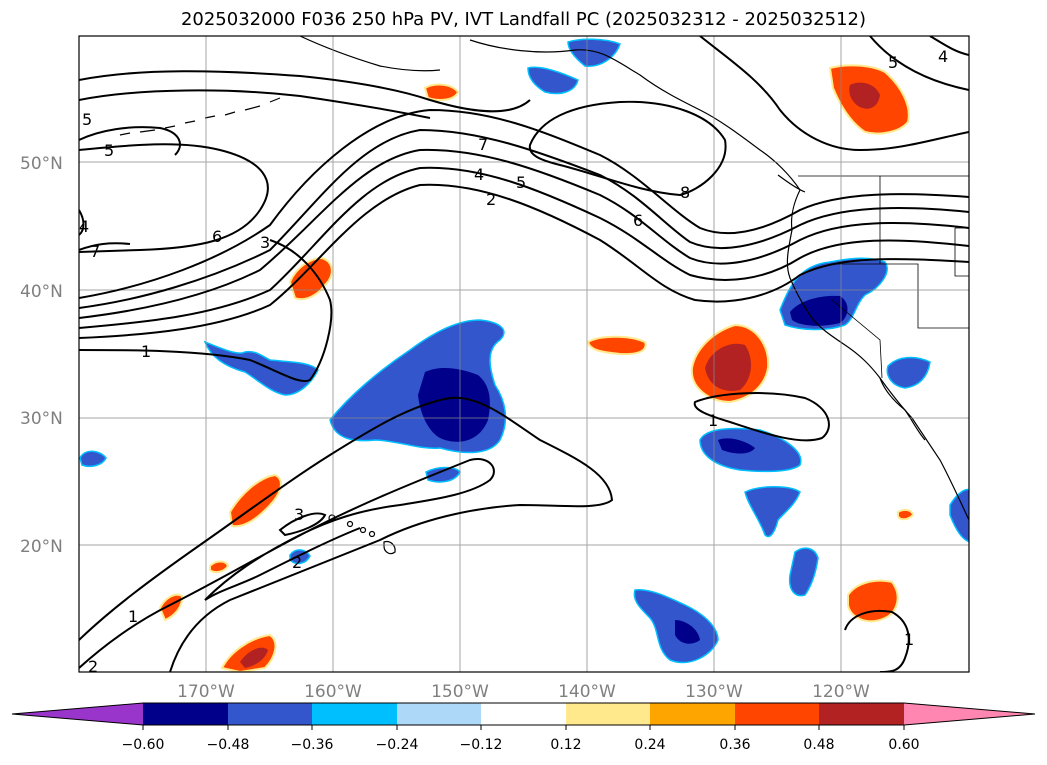  Describe the element at coordinates (481, 745) in the screenshot. I see `colorbar-tick-label: −0.12` at that location.